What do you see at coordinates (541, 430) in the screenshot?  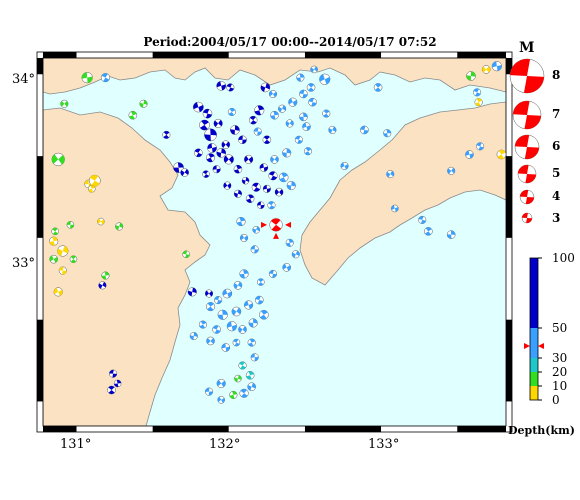 I see `depth-unit-label: Depth(km)` at bounding box center [541, 430].